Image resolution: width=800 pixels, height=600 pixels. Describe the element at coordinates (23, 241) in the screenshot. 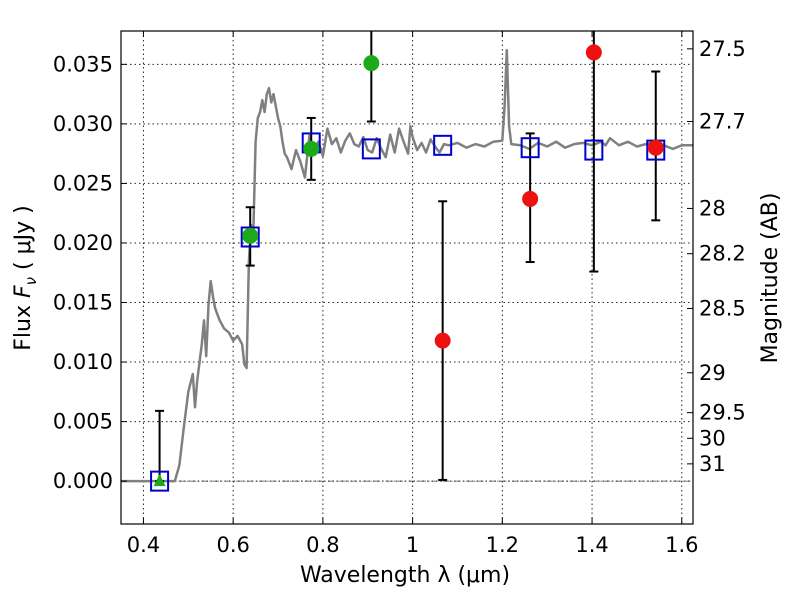

I see `y-axis-label-suffix: ( μJy )` at that location.